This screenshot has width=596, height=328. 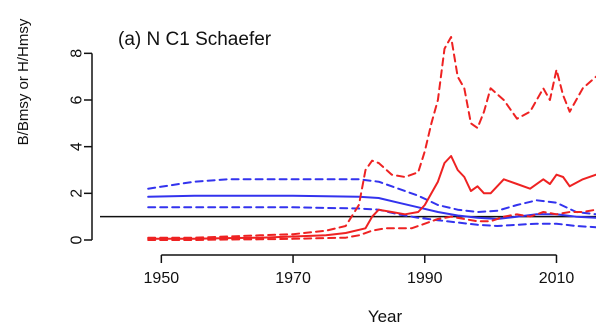 What do you see at coordinates (23, 81) in the screenshot?
I see `y-axis-label: B/Bmsy or H/Hmsy` at bounding box center [23, 81].